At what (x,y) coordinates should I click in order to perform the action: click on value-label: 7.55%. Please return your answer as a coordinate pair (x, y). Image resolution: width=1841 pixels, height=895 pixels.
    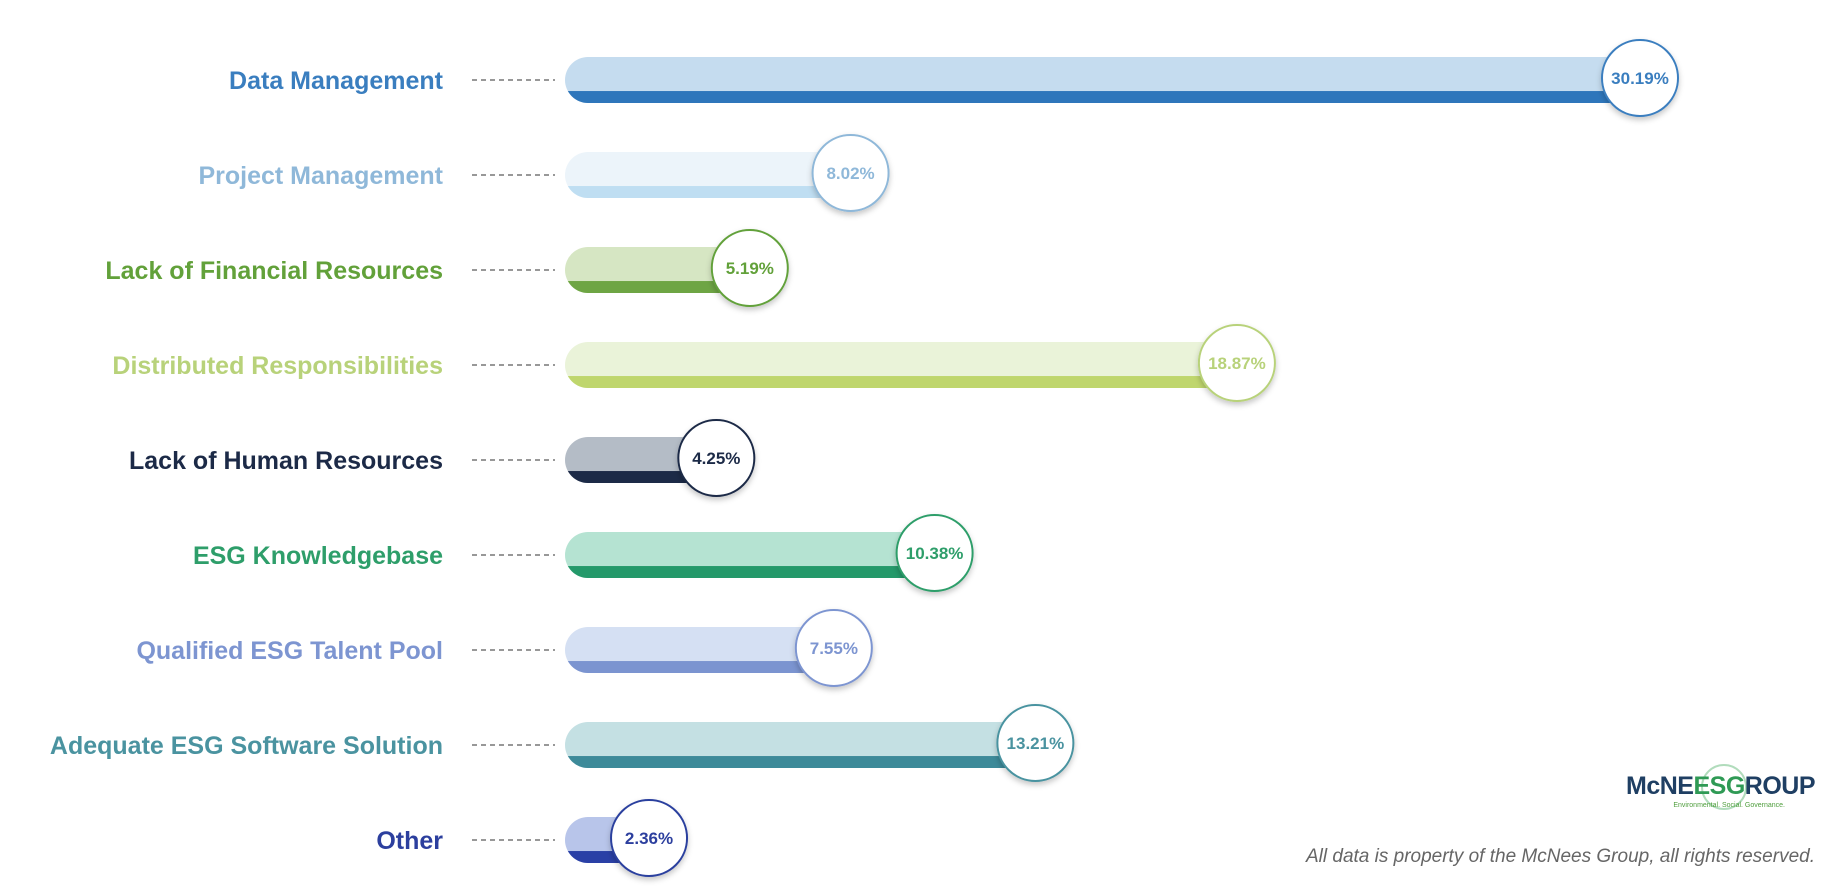
    Looking at the image, I should click on (834, 648).